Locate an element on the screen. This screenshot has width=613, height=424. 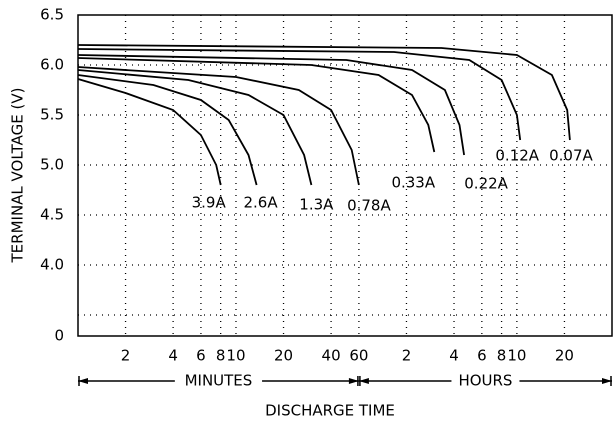
y-tick-label: 5.5 is located at coordinates (52, 115).